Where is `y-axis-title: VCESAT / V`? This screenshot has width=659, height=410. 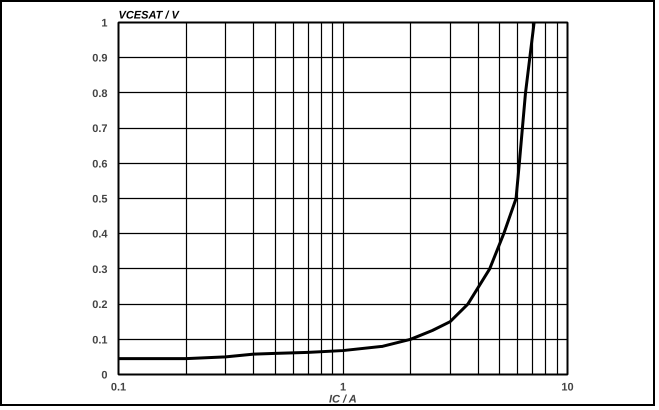
y-axis-title: VCESAT / V is located at coordinates (149, 16).